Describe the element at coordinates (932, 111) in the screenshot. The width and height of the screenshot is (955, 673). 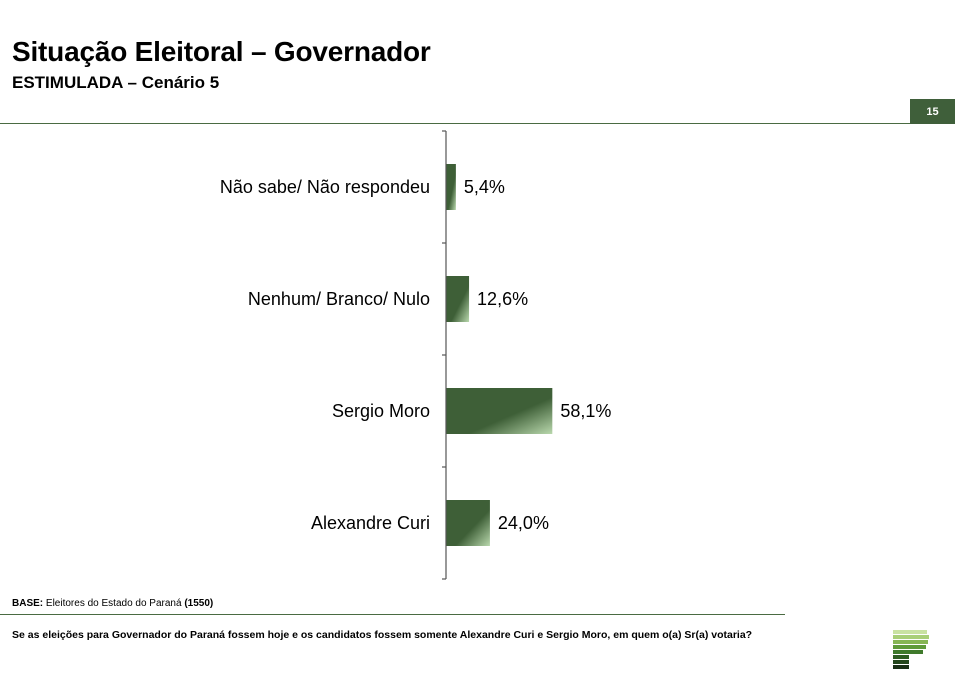
I see `page-number-badge: 15` at that location.